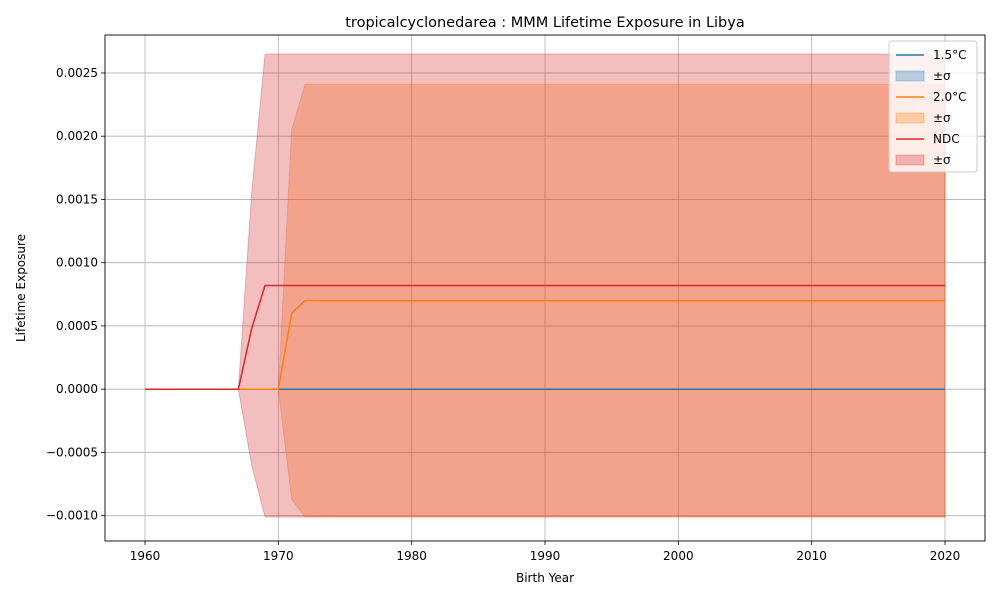 This screenshot has width=1000, height=600. I want to click on legend: 1.5°C ±σ 2.0°C ±σ NDC ±σ, so click(933, 106).